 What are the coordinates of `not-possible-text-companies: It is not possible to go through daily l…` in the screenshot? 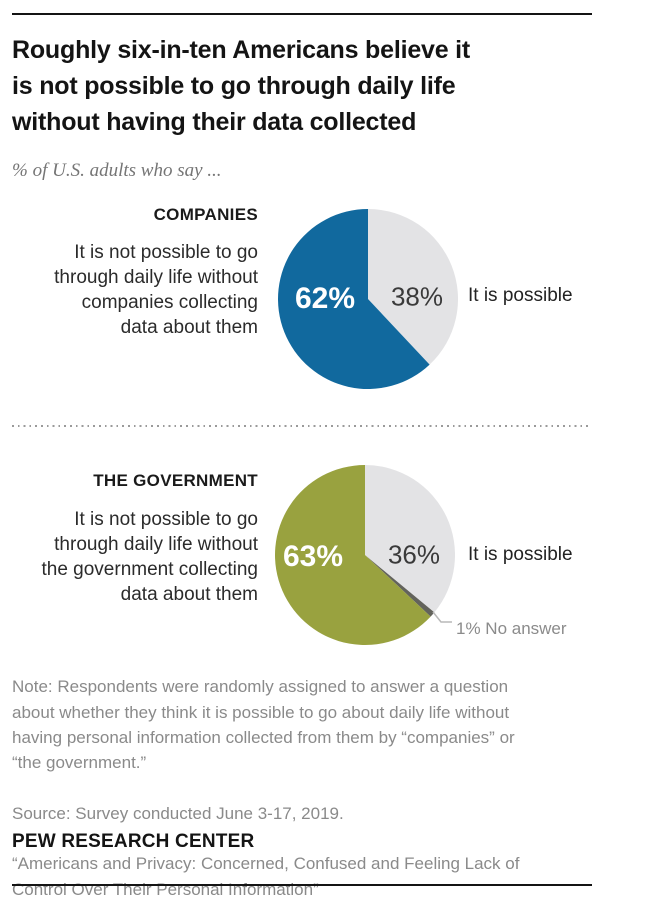 It's located at (156, 290).